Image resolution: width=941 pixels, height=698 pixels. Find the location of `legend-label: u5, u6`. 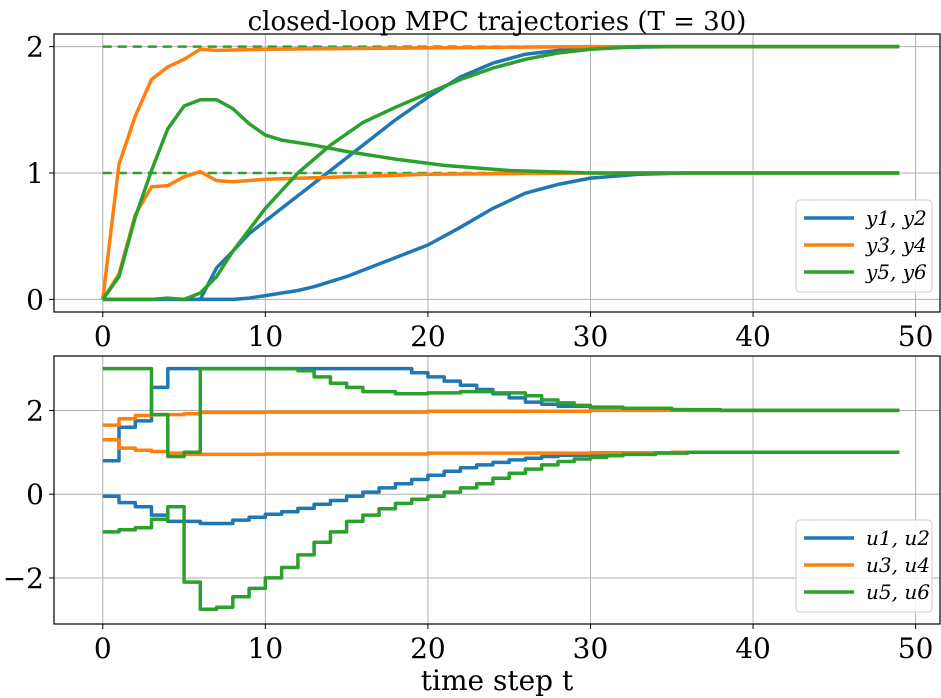

legend-label: u5, u6 is located at coordinates (898, 592).